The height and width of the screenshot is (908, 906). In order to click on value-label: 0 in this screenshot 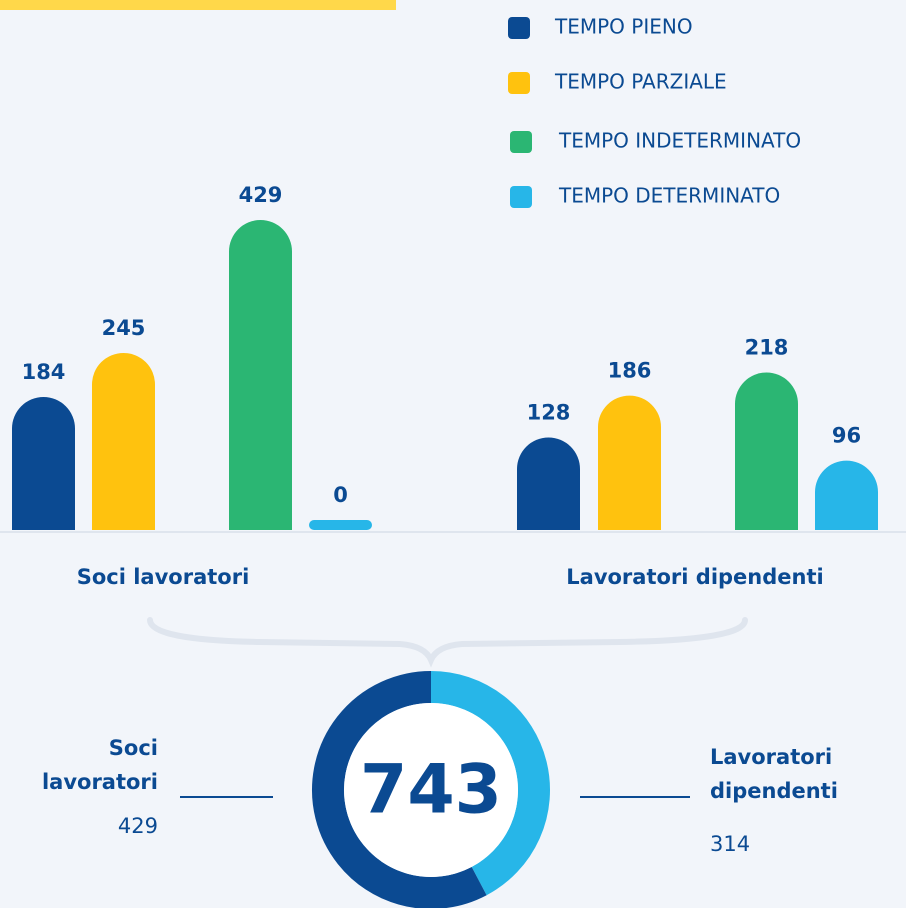, I will do `click(340, 495)`.